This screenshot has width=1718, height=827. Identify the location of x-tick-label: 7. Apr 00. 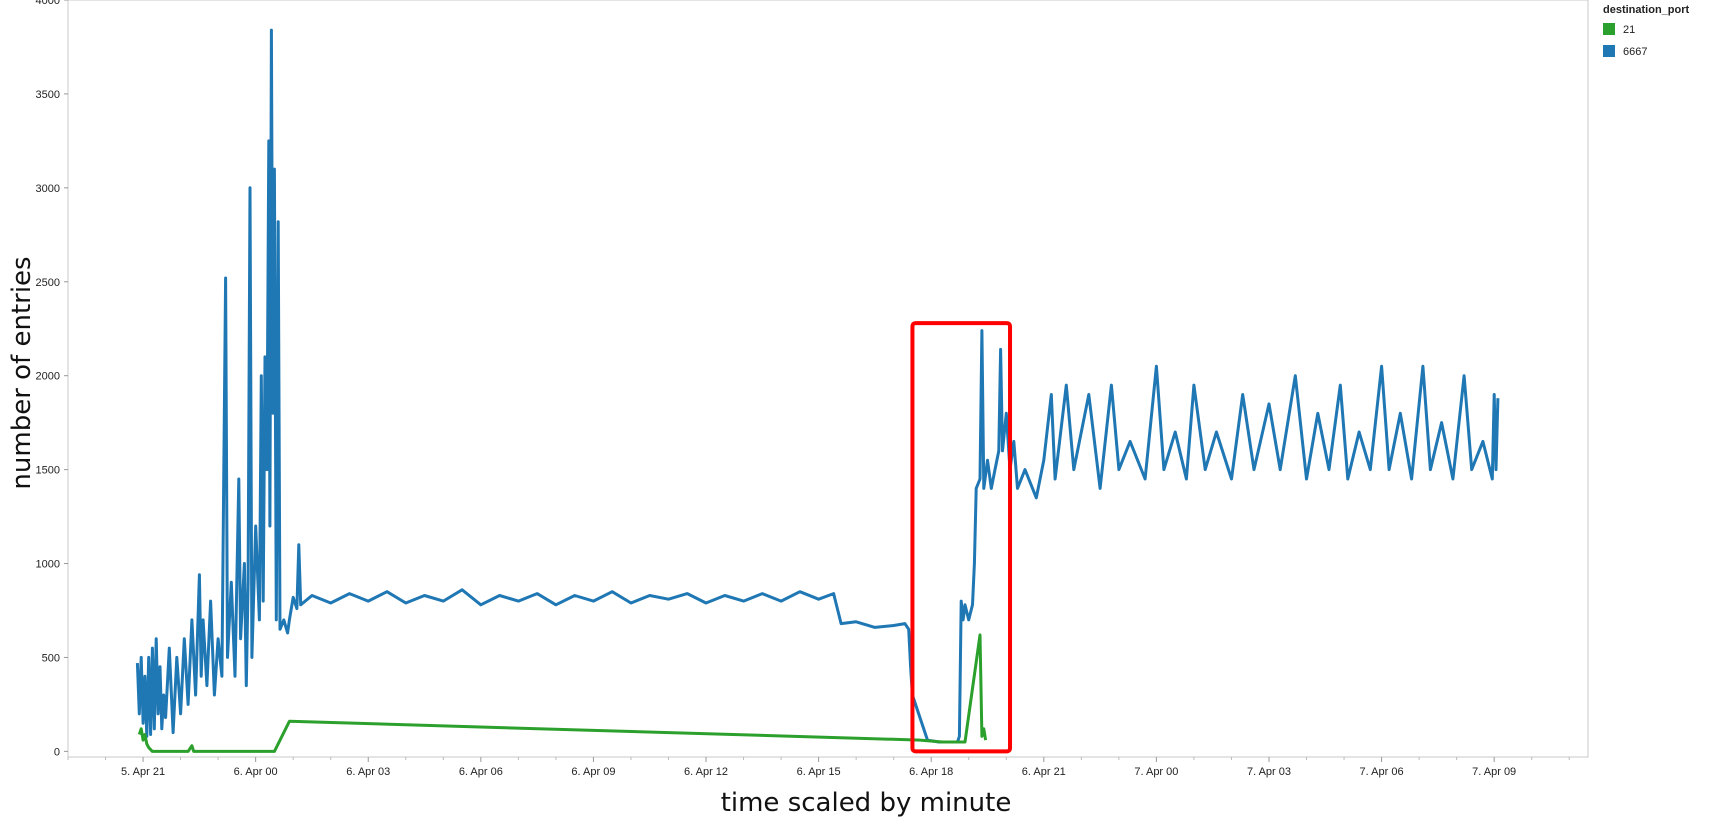
(1156, 772).